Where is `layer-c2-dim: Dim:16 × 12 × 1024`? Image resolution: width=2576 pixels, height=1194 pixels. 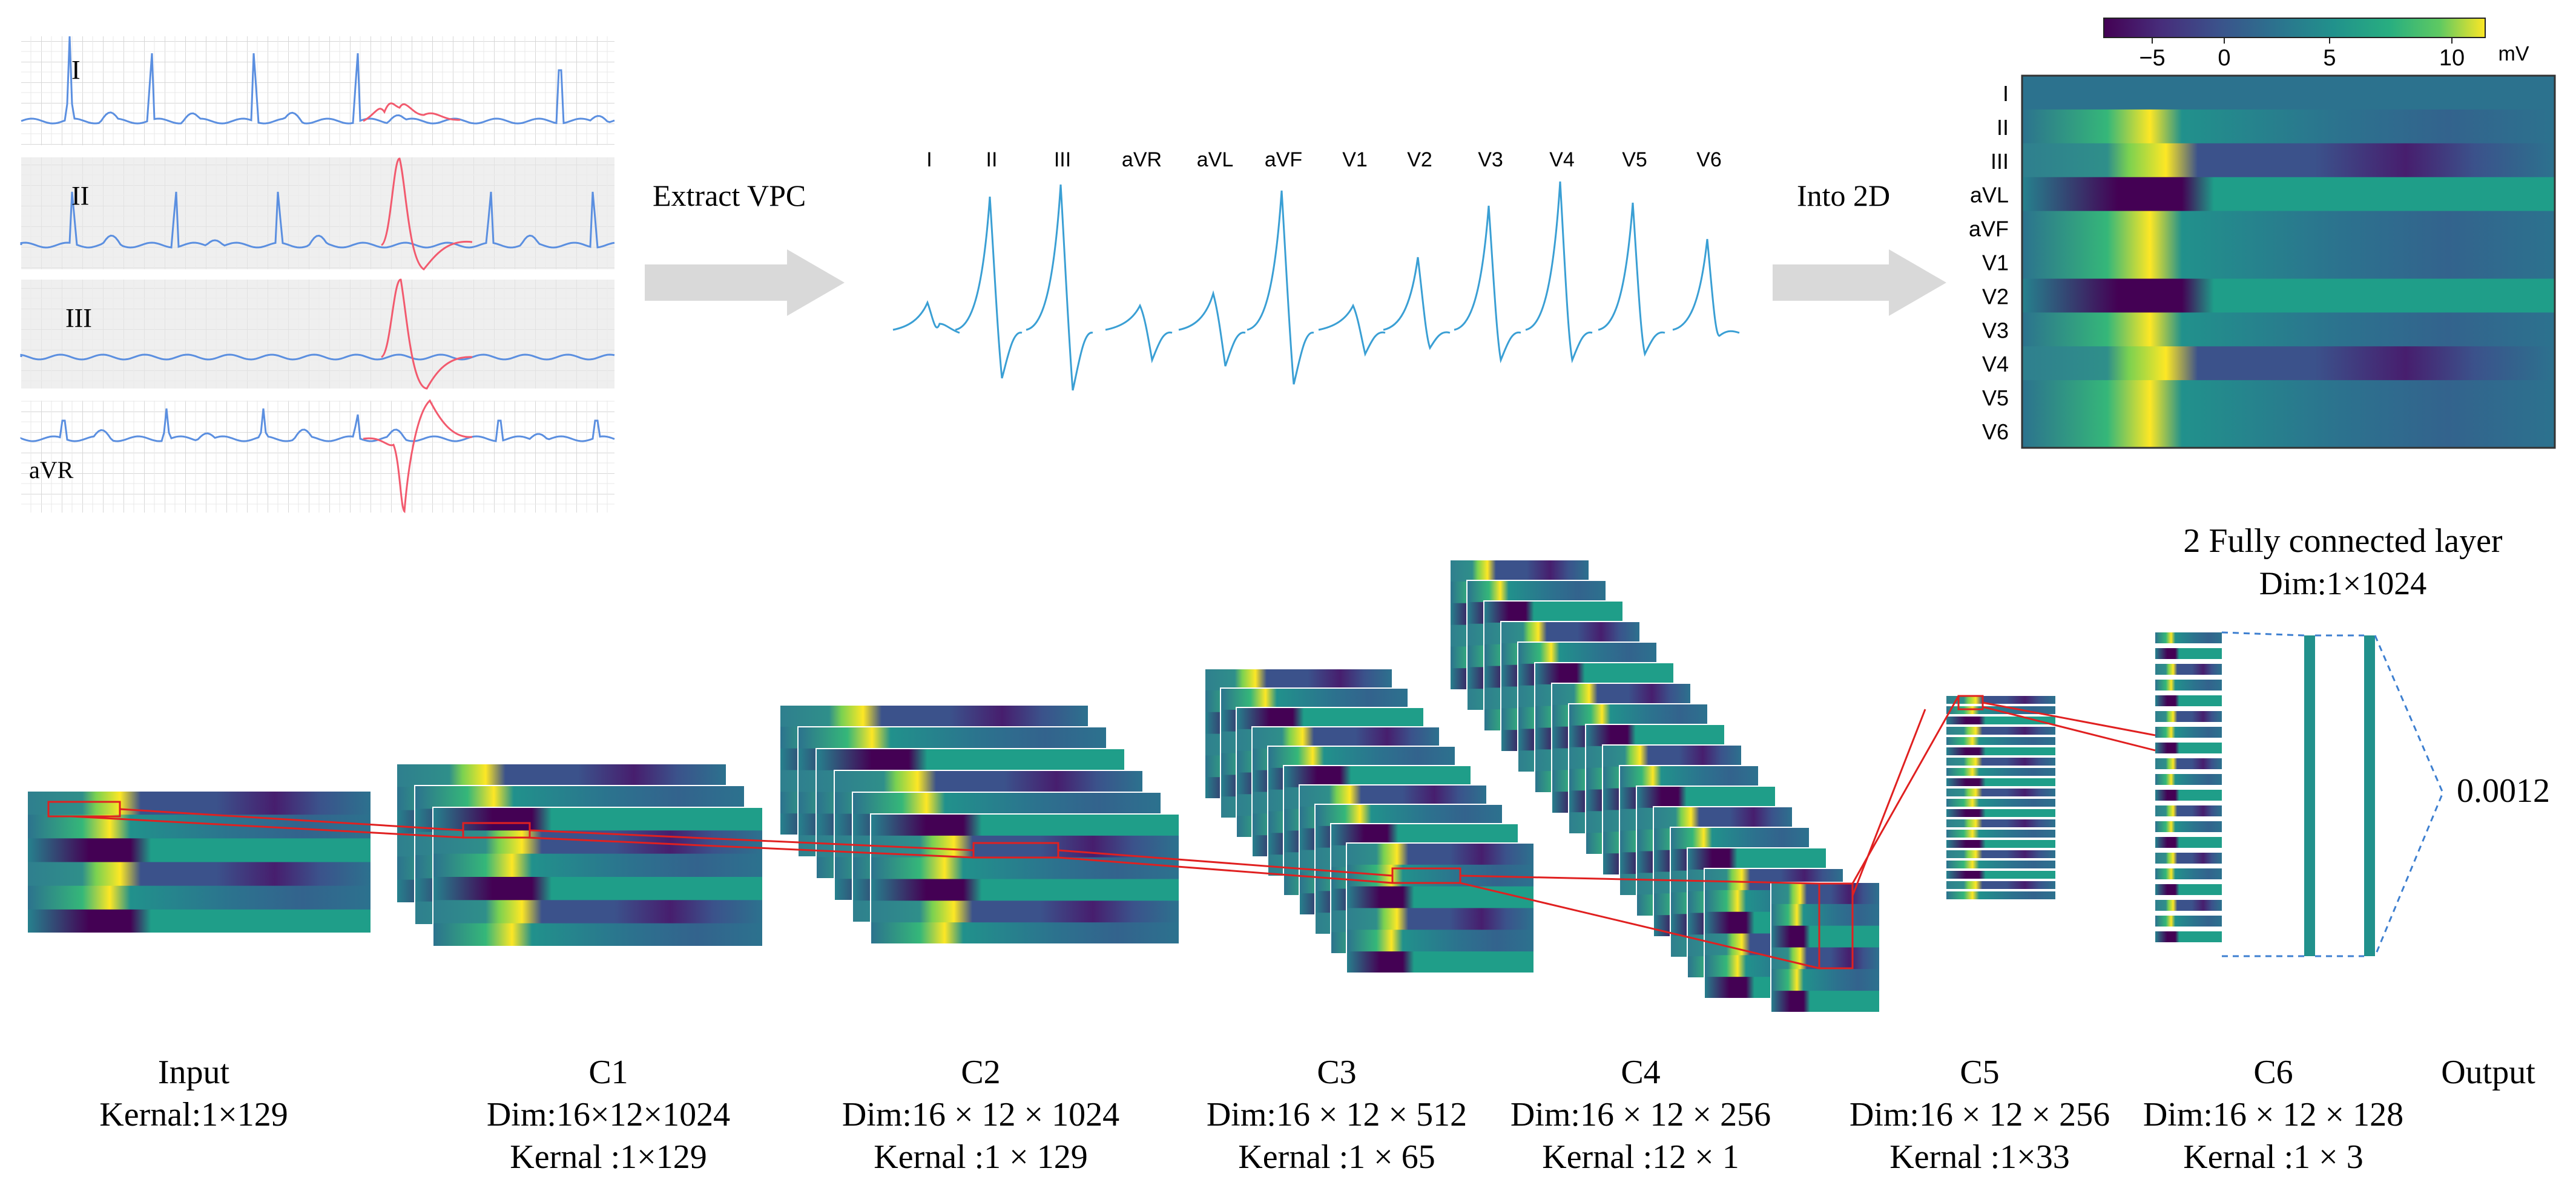
layer-c2-dim: Dim:16 × 12 × 1024 is located at coordinates (980, 1115).